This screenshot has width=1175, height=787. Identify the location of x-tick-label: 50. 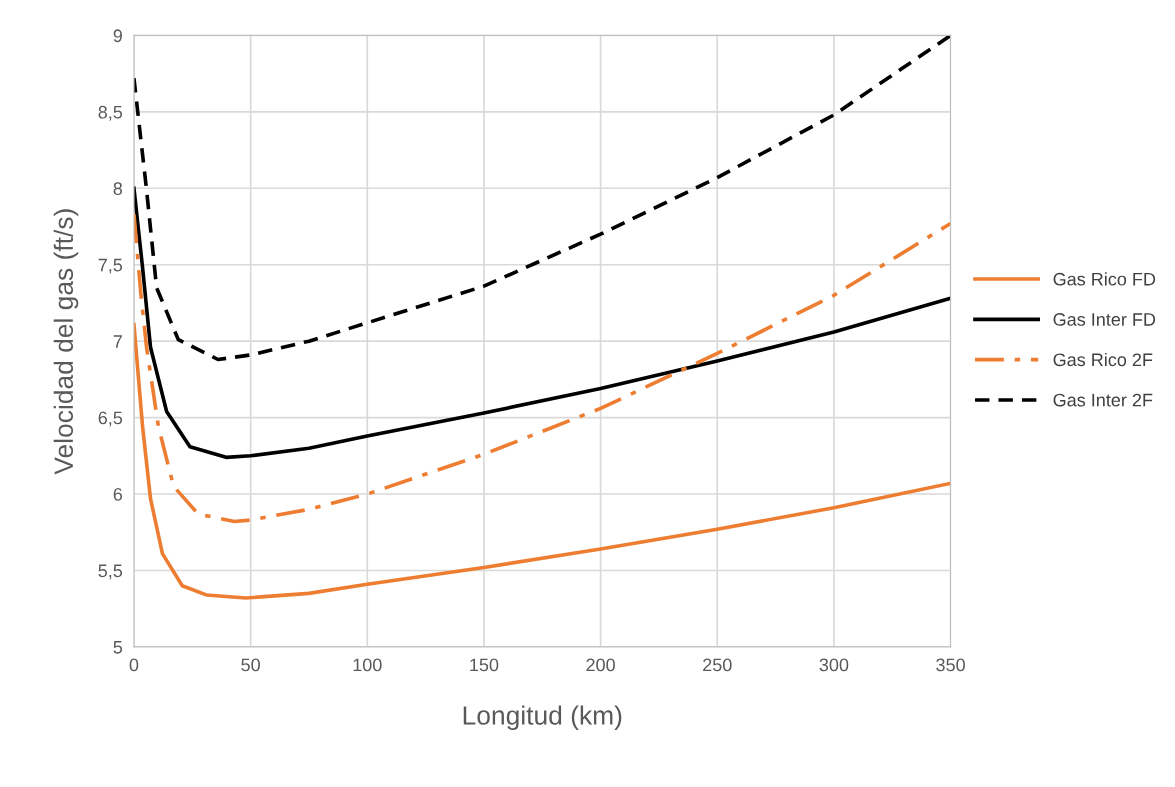
(250, 665).